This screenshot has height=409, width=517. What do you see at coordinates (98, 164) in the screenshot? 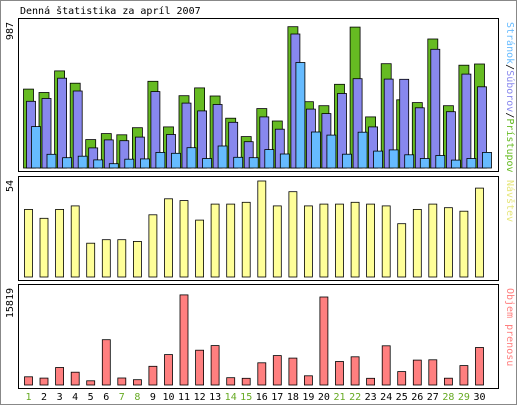
I see `bar-stránok-day-5` at bounding box center [98, 164].